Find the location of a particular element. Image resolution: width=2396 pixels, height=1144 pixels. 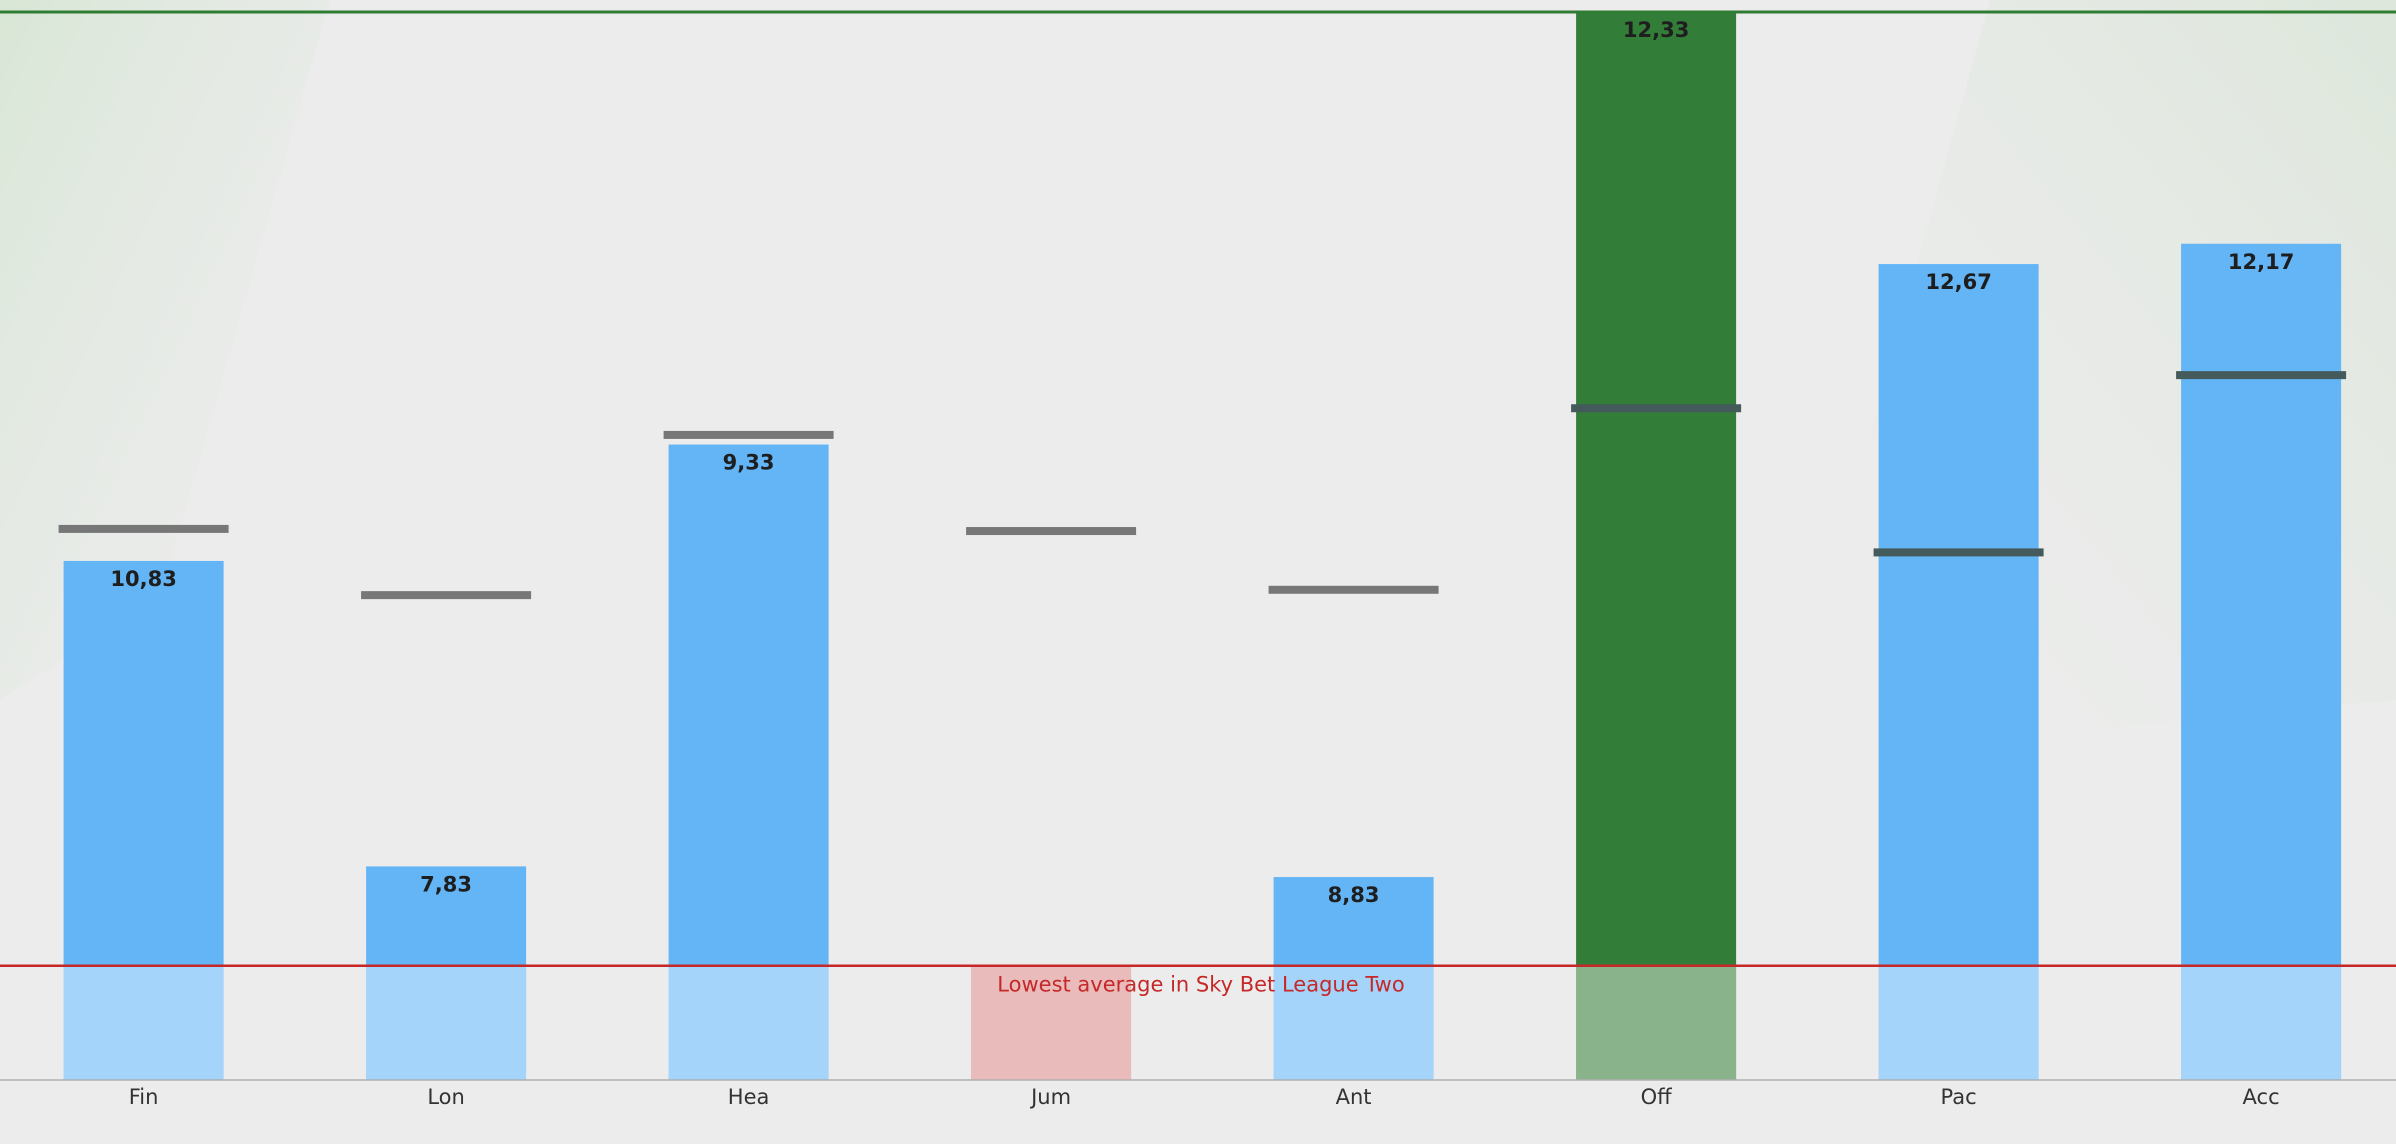

x-tick-label: Jum is located at coordinates (1050, 1097).